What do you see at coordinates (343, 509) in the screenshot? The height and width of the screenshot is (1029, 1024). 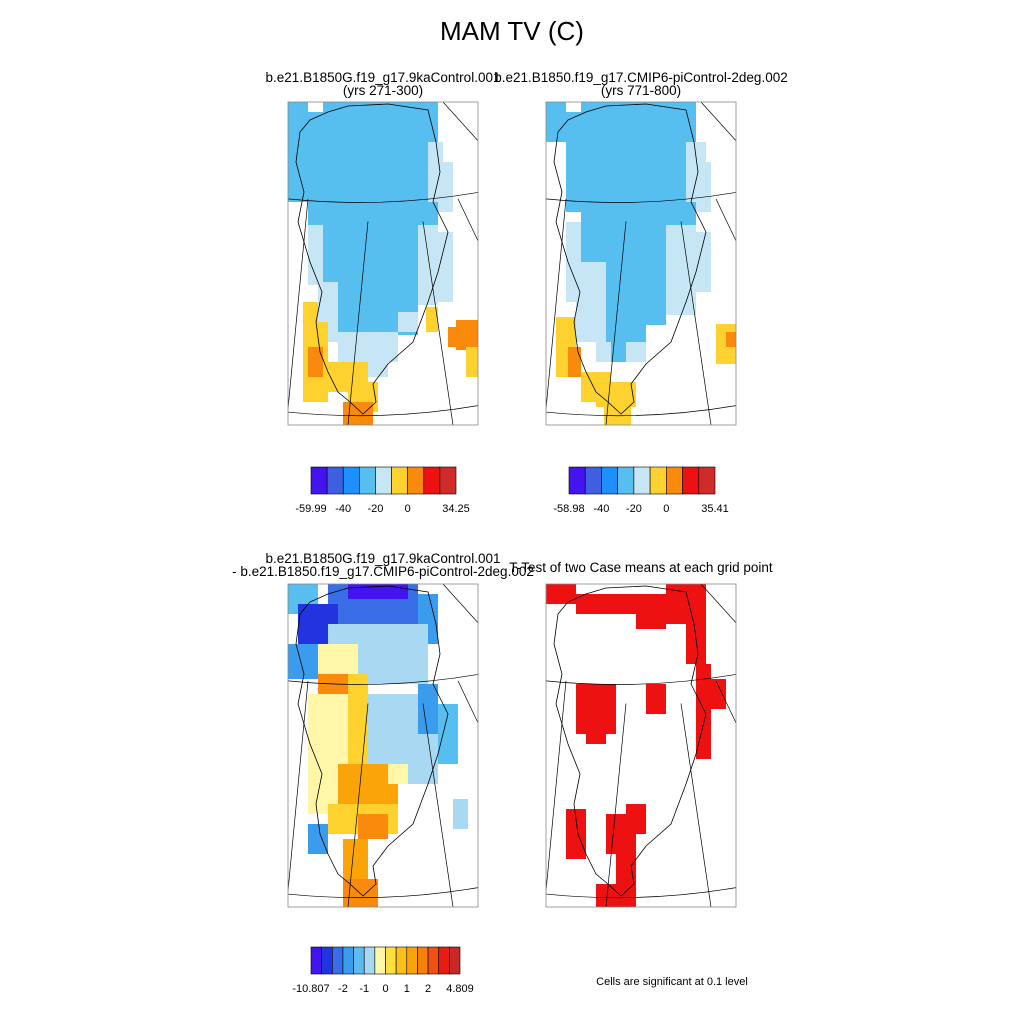 I see `colorbar-label: -40` at bounding box center [343, 509].